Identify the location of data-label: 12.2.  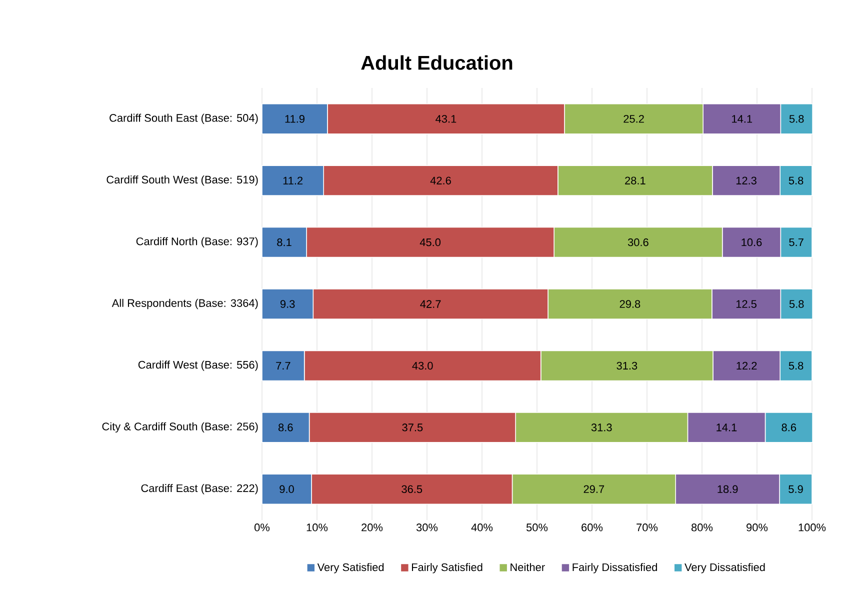
(746, 366).